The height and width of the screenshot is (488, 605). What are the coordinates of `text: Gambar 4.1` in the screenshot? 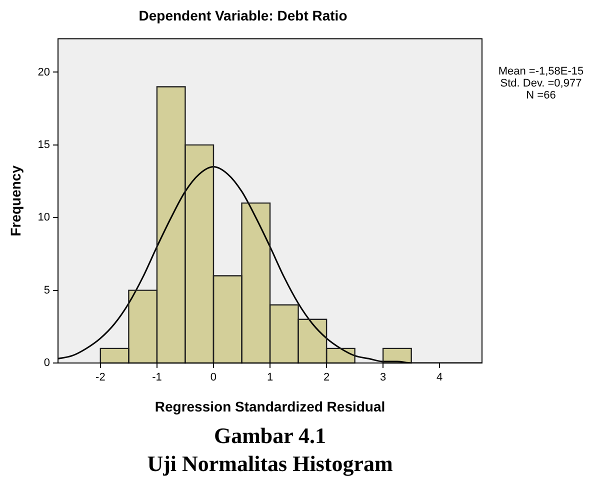 It's located at (270, 436).